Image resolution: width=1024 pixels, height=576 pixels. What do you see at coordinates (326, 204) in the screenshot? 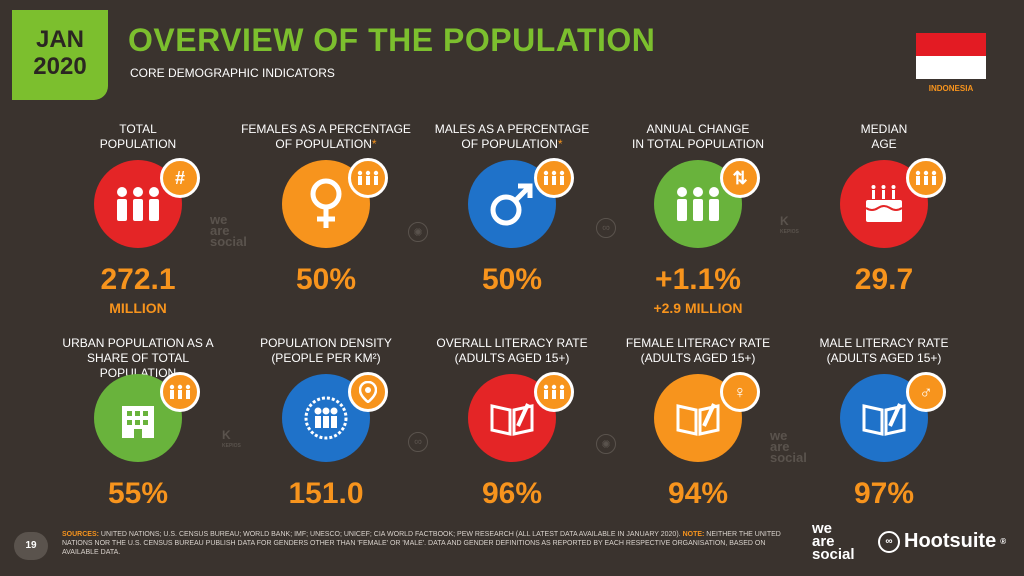
I see `female-symbol-icon` at bounding box center [326, 204].